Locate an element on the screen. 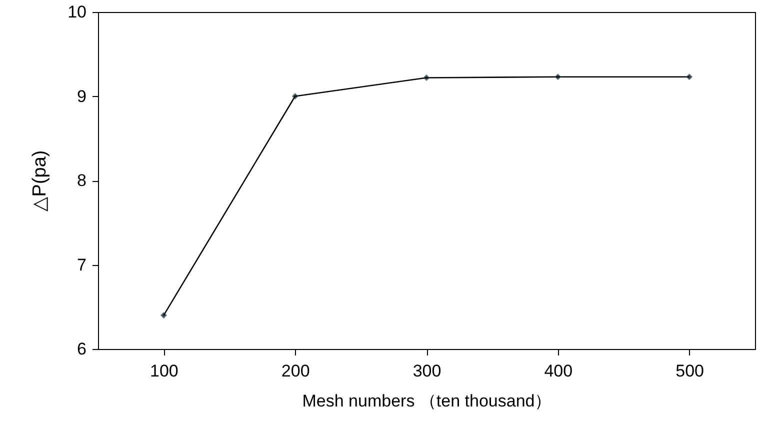  x-tick-label: 500 is located at coordinates (690, 371).